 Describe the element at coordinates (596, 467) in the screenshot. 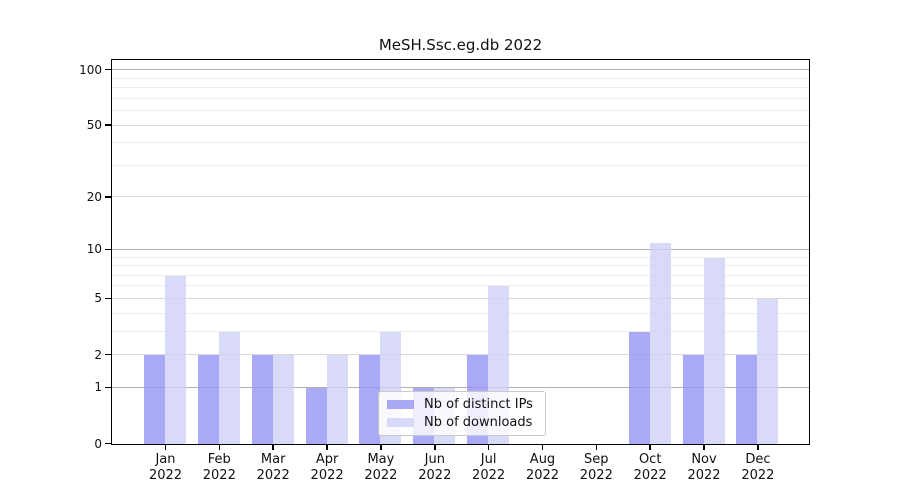

I see `x-tick-label: Sep 2022` at that location.